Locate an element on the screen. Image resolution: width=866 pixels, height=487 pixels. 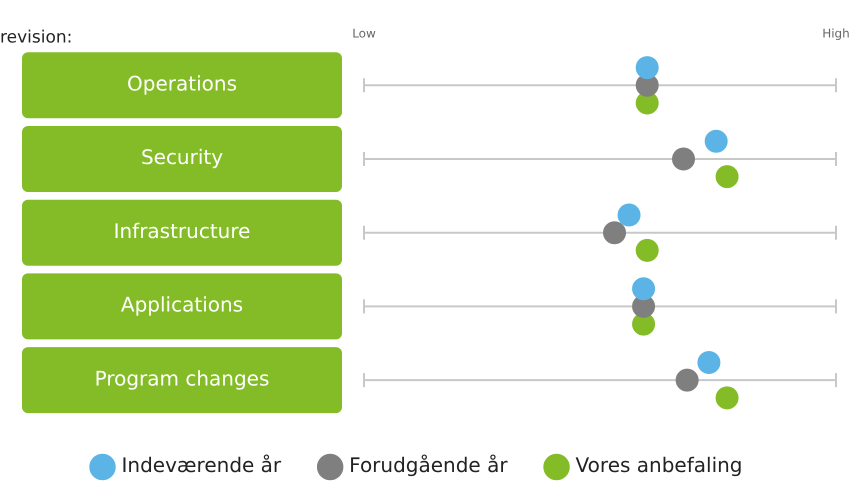
text: Low is located at coordinates (364, 33).